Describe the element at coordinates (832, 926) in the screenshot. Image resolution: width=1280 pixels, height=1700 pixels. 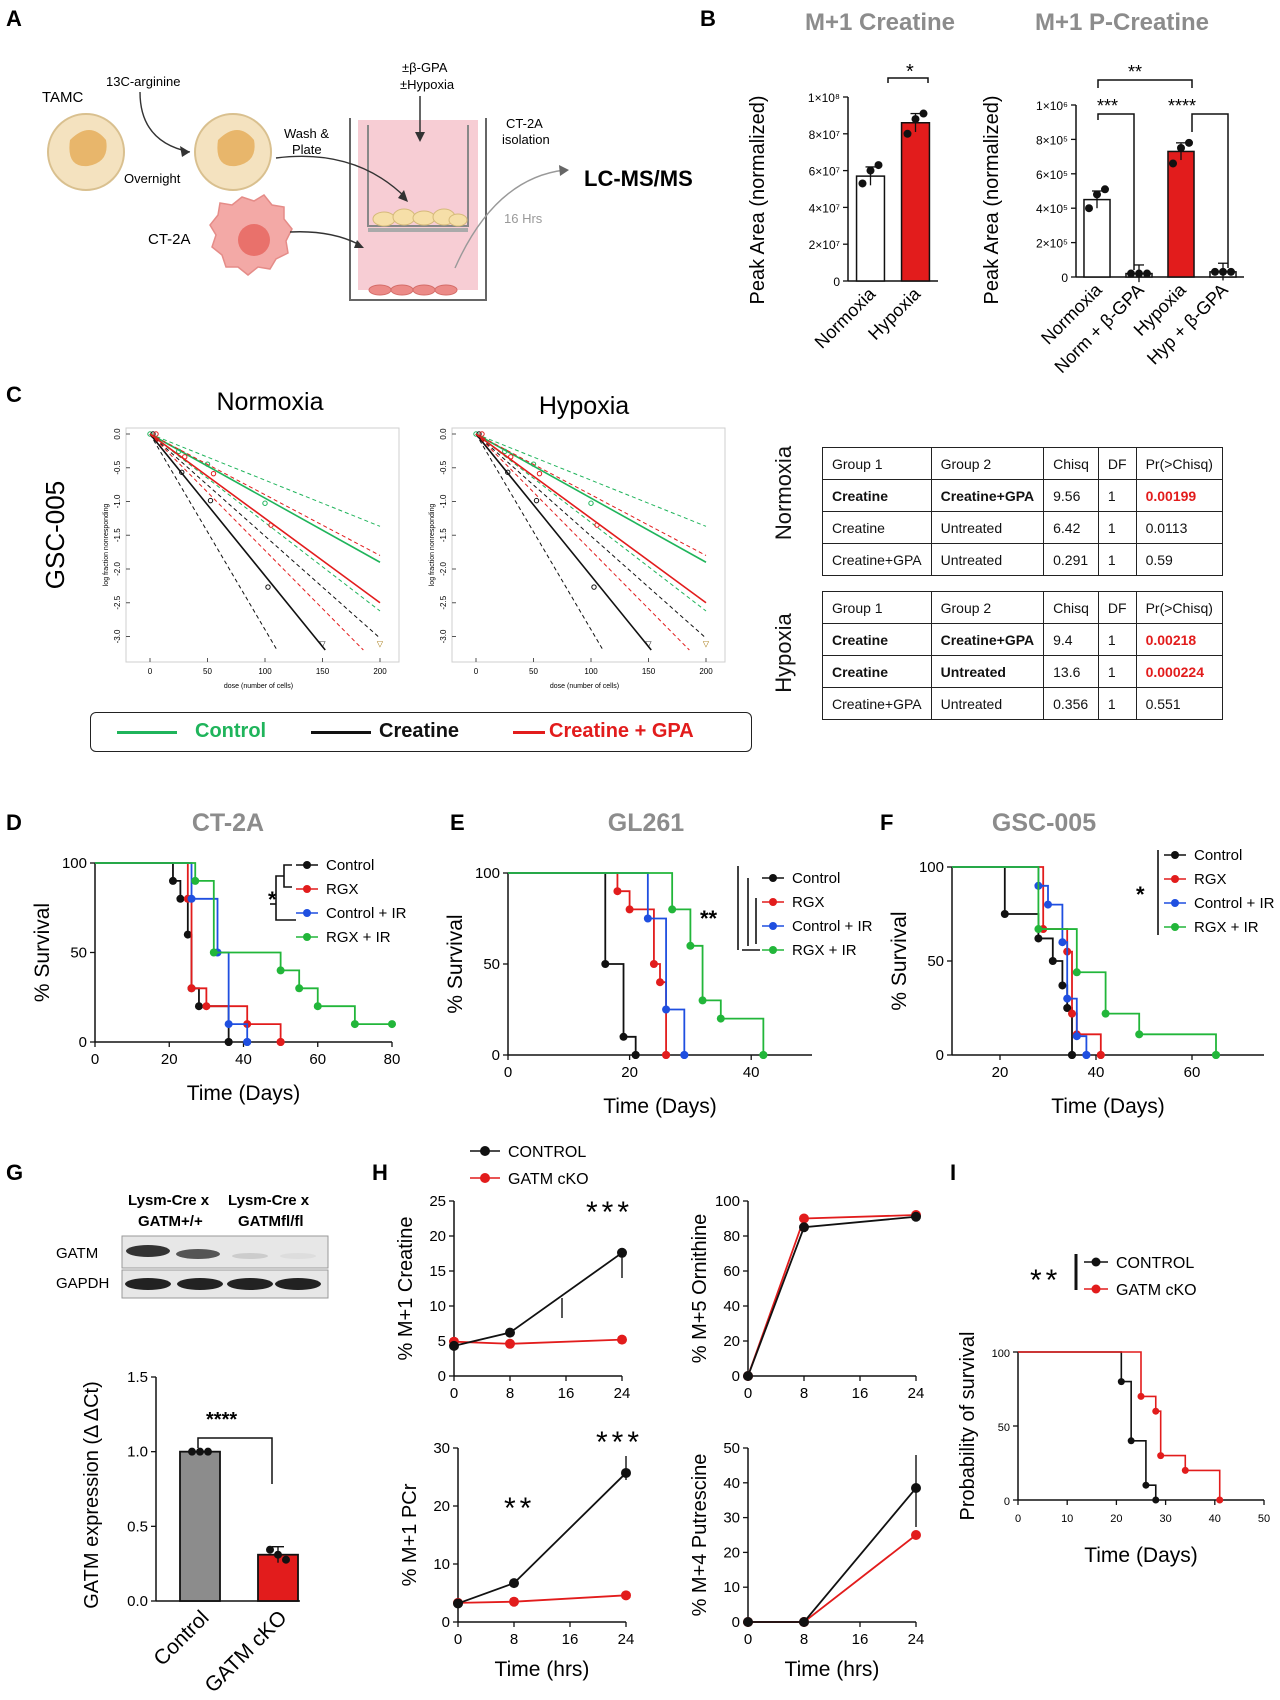
I see `km-e-legend-label: Control + IR` at that location.